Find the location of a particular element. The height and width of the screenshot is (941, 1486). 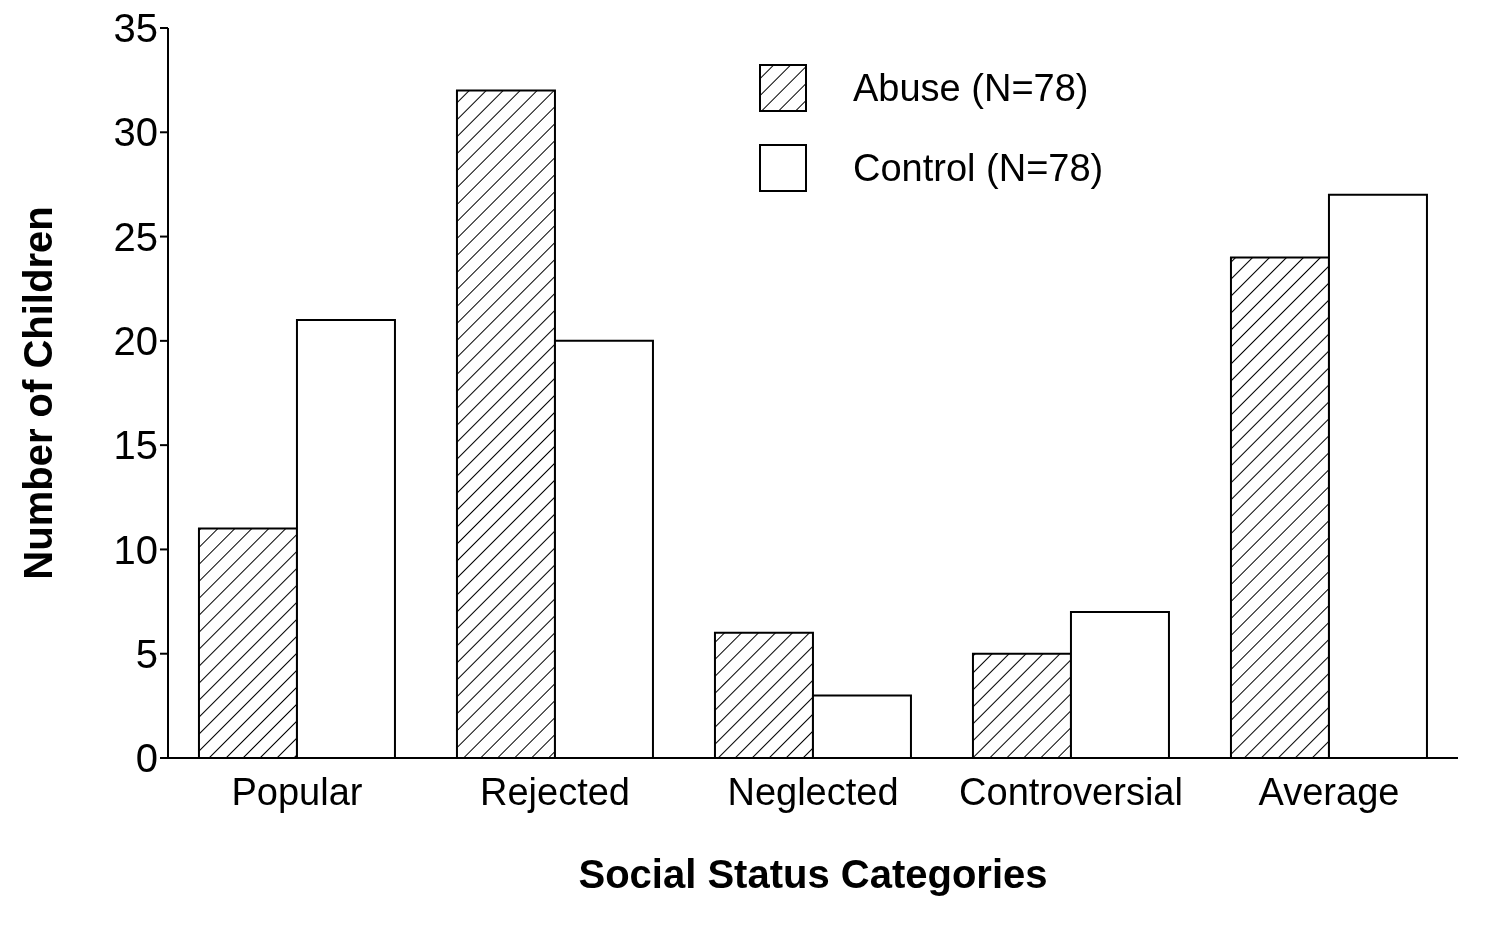

y-tick-label: 15 is located at coordinates (135, 445).